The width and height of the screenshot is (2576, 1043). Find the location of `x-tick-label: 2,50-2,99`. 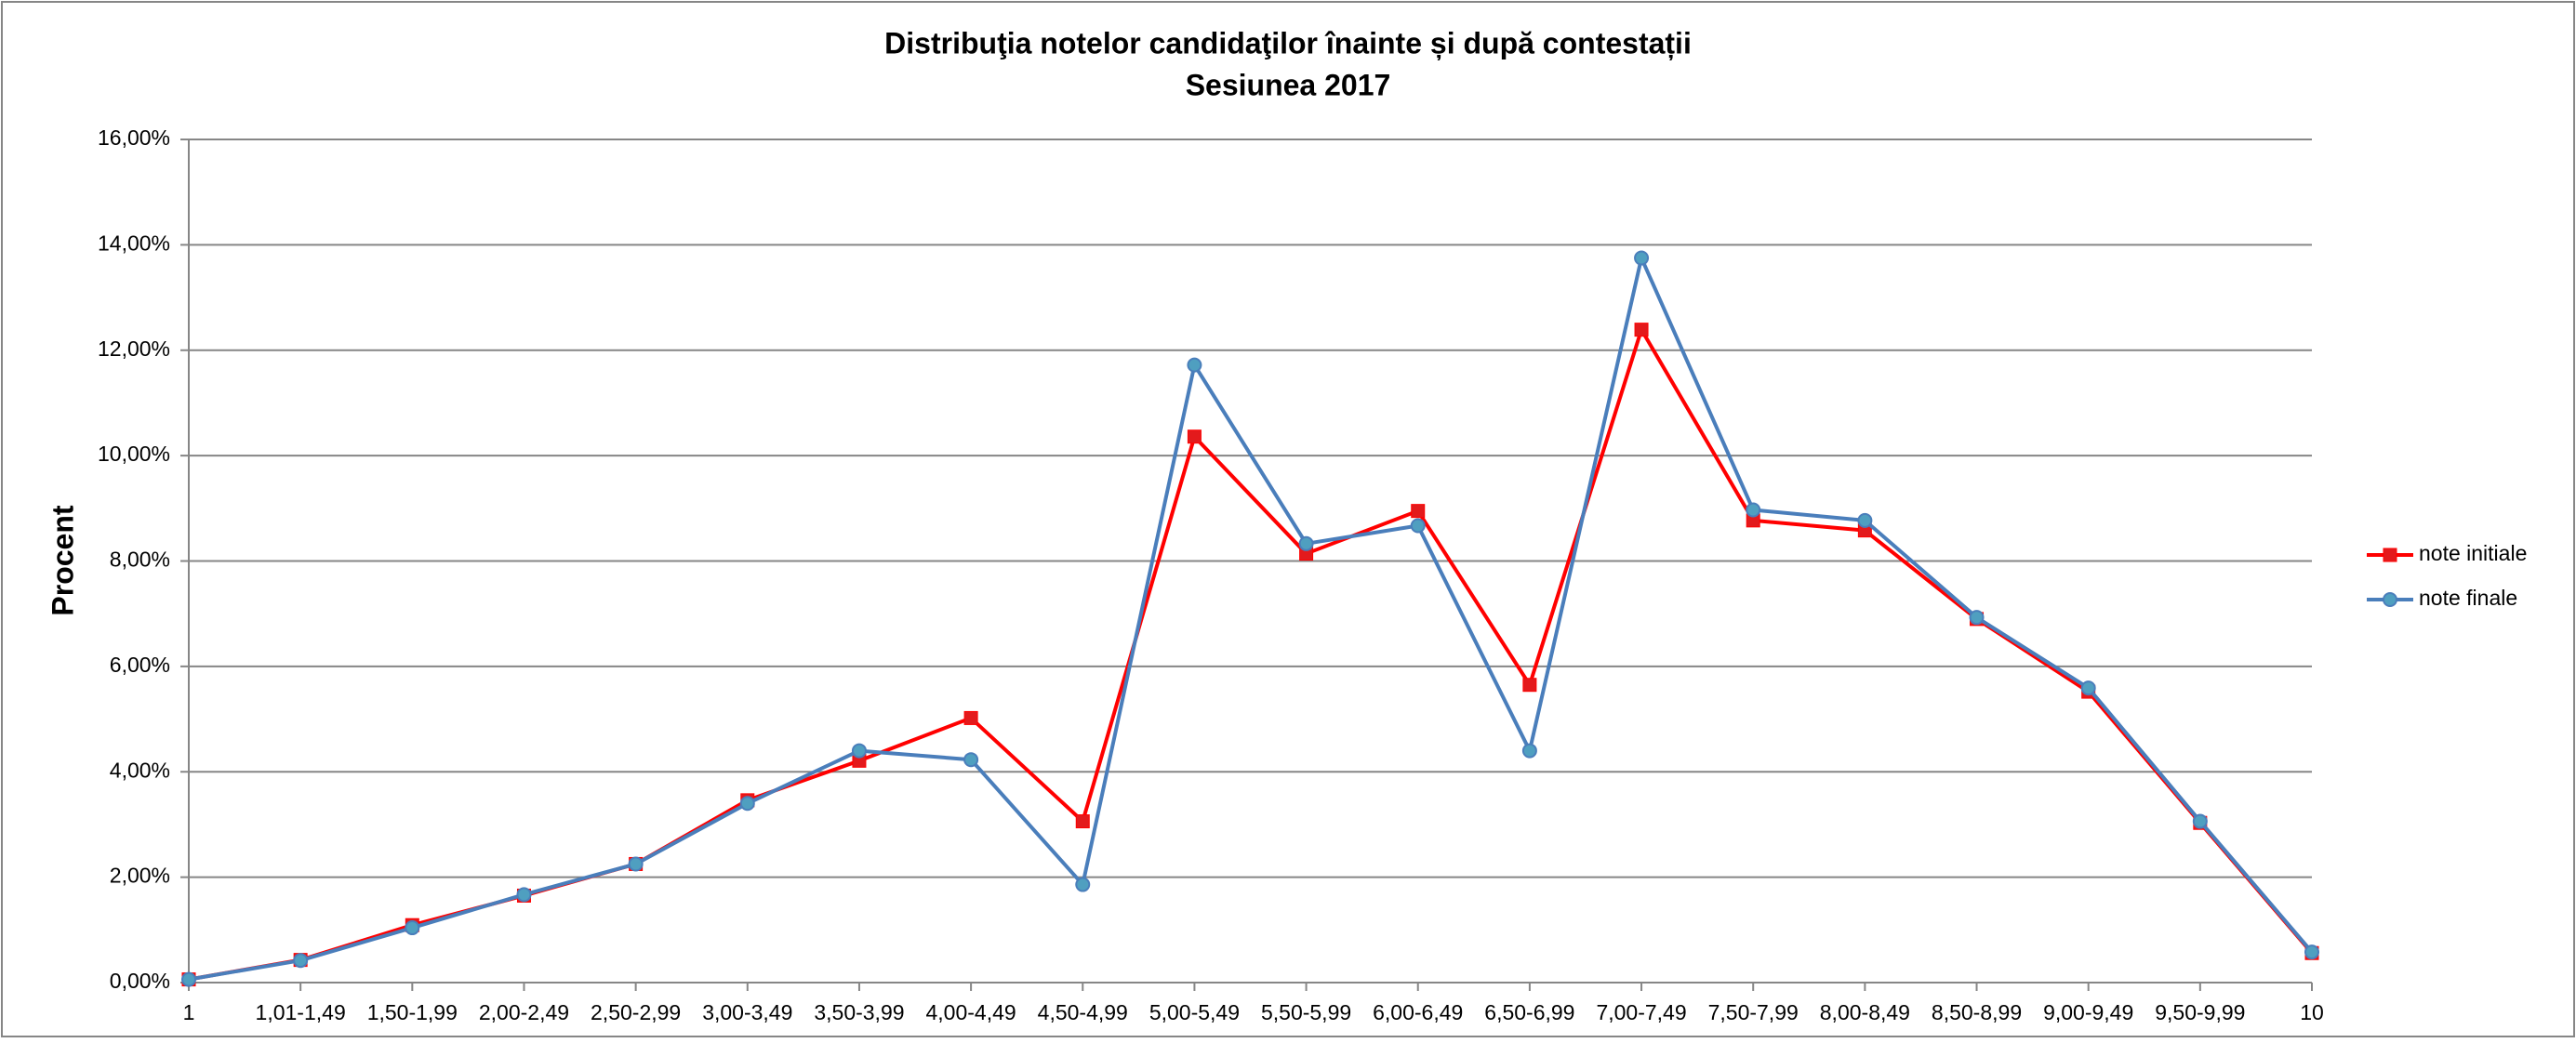

x-tick-label: 2,50-2,99 is located at coordinates (636, 1012).